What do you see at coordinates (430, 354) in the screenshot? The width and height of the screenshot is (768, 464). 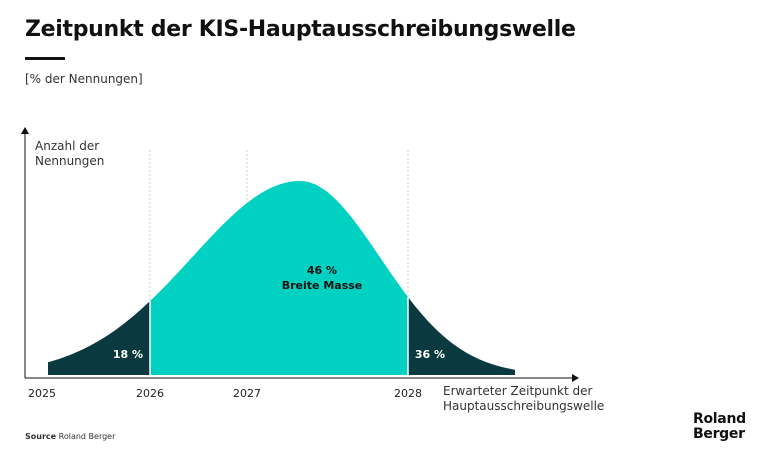 I see `value-label: 36 %` at bounding box center [430, 354].